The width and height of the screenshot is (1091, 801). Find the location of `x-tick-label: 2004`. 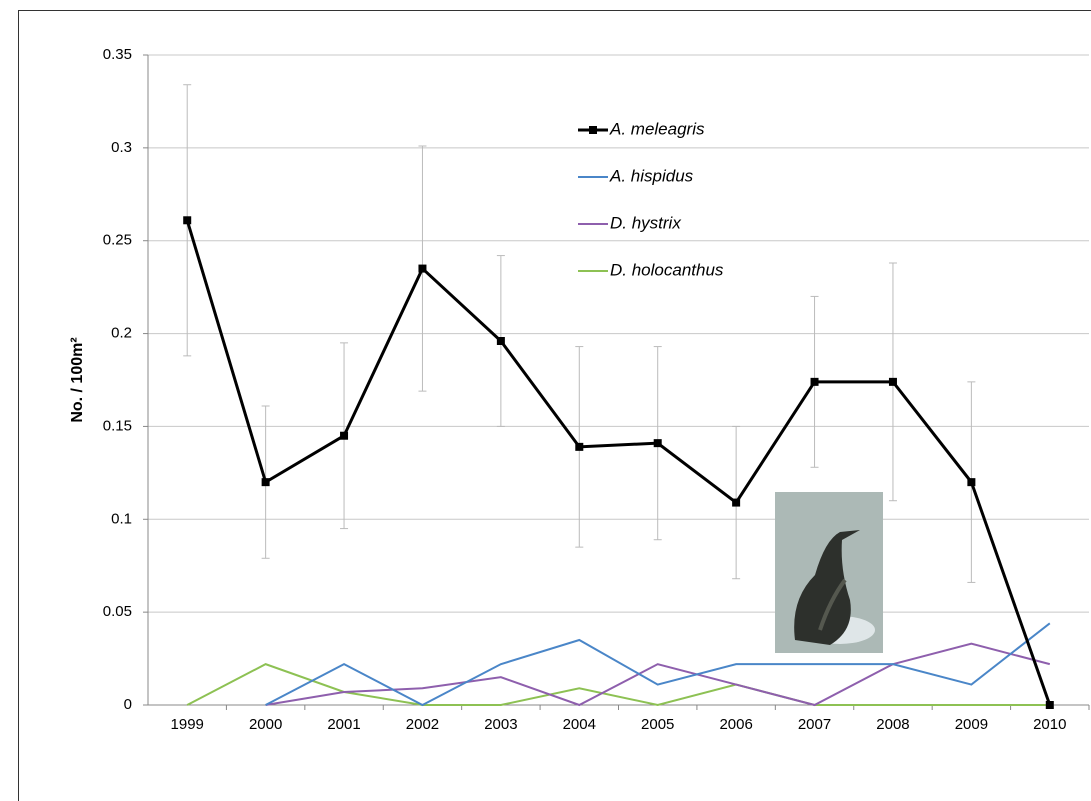

x-tick-label: 2004 is located at coordinates (579, 724).